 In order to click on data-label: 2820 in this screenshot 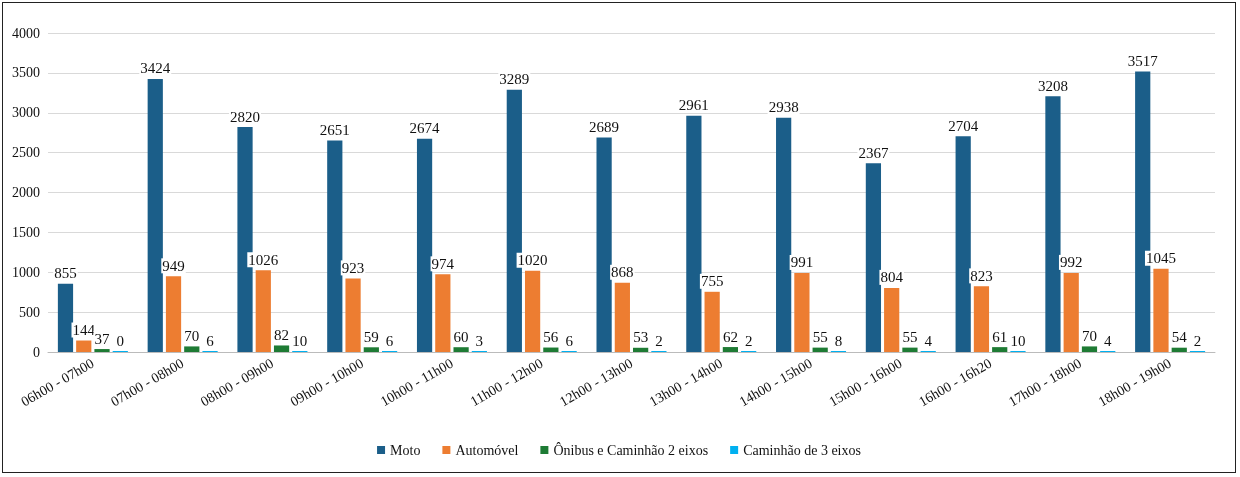, I will do `click(245, 116)`.